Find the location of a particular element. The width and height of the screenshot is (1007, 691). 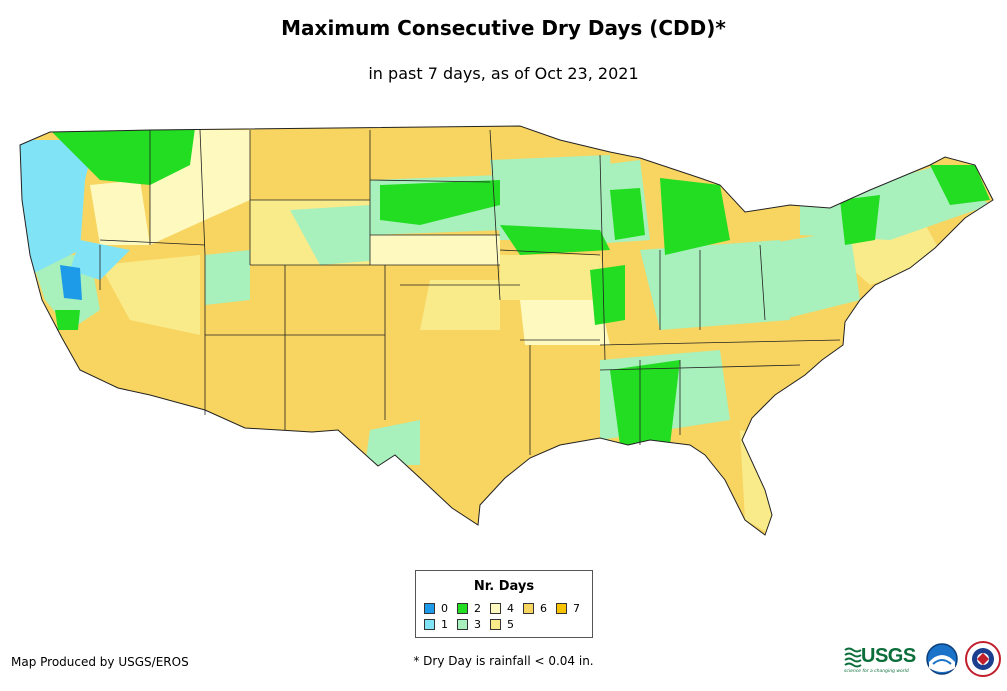

region-class-2-new-york is located at coordinates (860, 220).